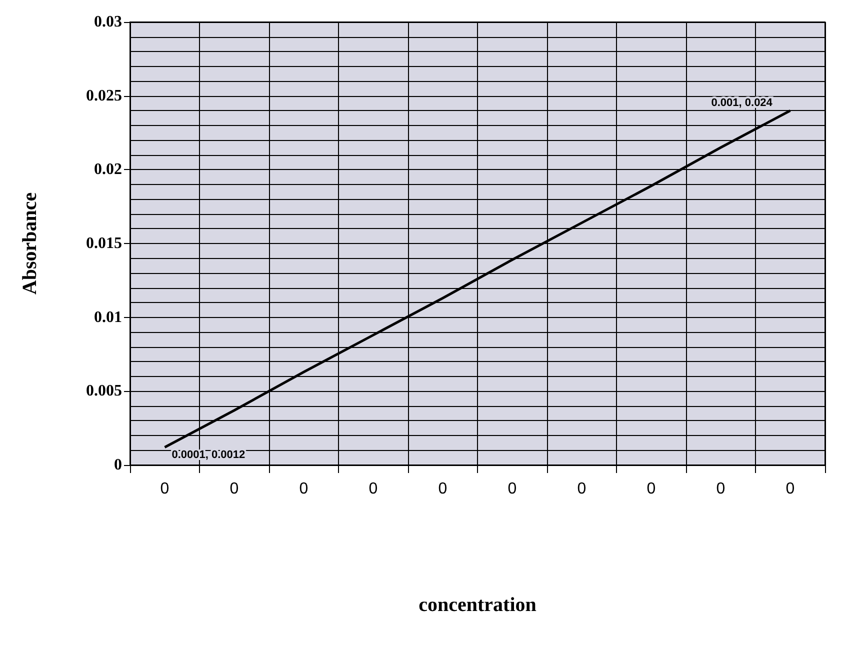 The width and height of the screenshot is (841, 651). I want to click on y-tick-label: 0.025, so click(104, 95).